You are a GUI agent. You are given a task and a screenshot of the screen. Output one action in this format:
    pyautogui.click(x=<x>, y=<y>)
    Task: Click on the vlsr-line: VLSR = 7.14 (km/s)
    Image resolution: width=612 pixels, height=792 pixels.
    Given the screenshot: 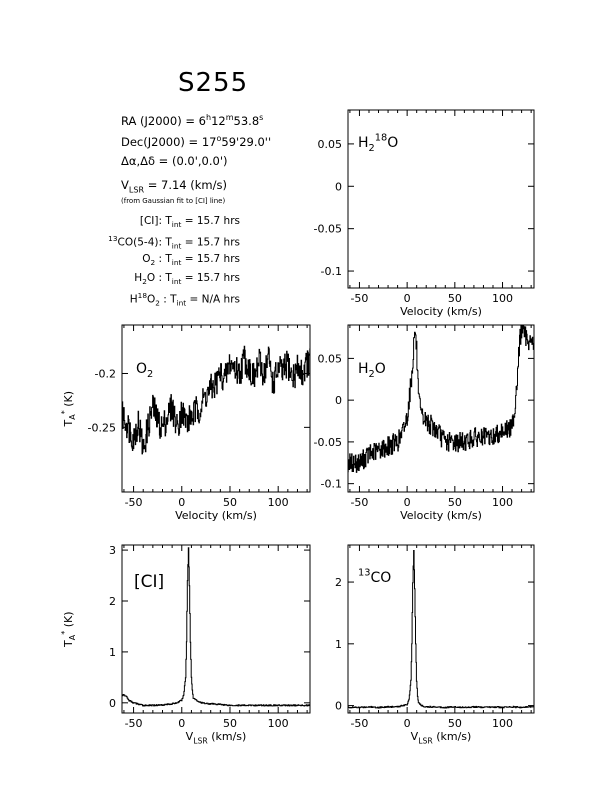 What is the action you would take?
    pyautogui.click(x=174, y=186)
    